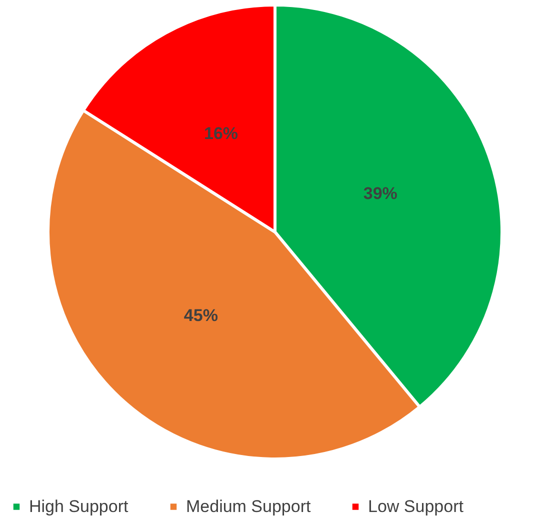  I want to click on data-label: 45%, so click(201, 316).